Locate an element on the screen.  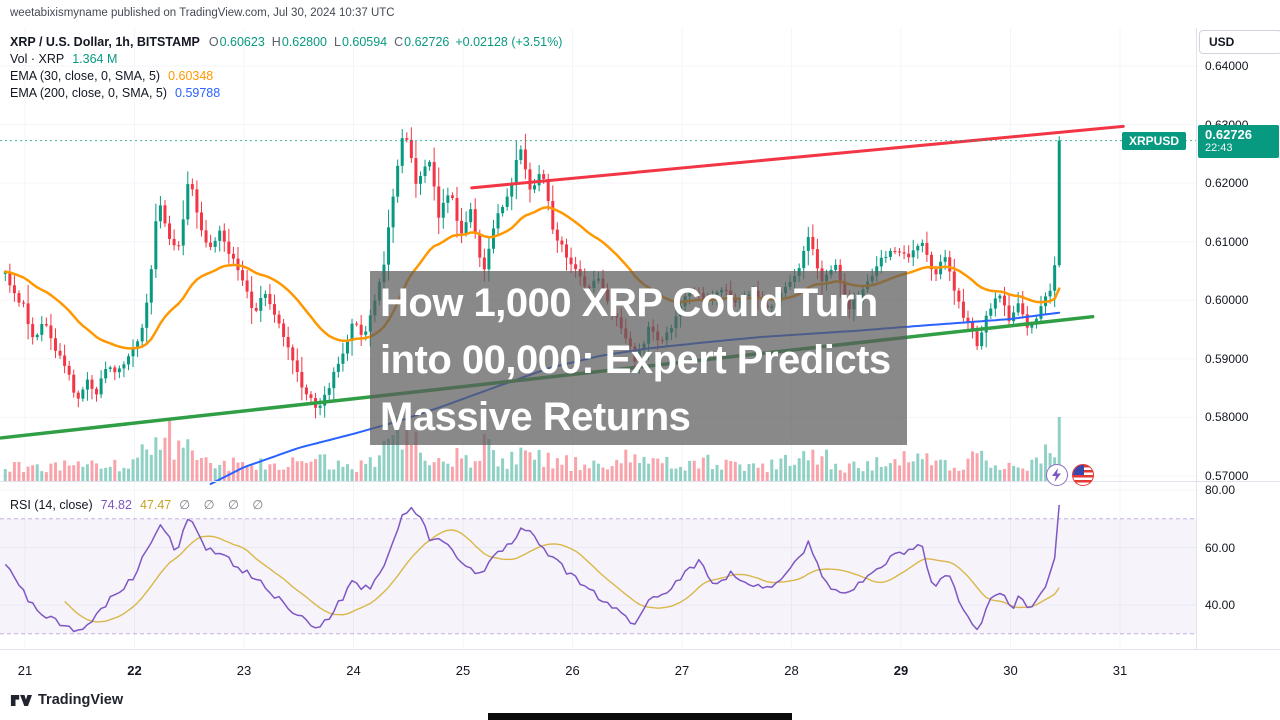
footer-brand: TradingView is located at coordinates (66, 700).